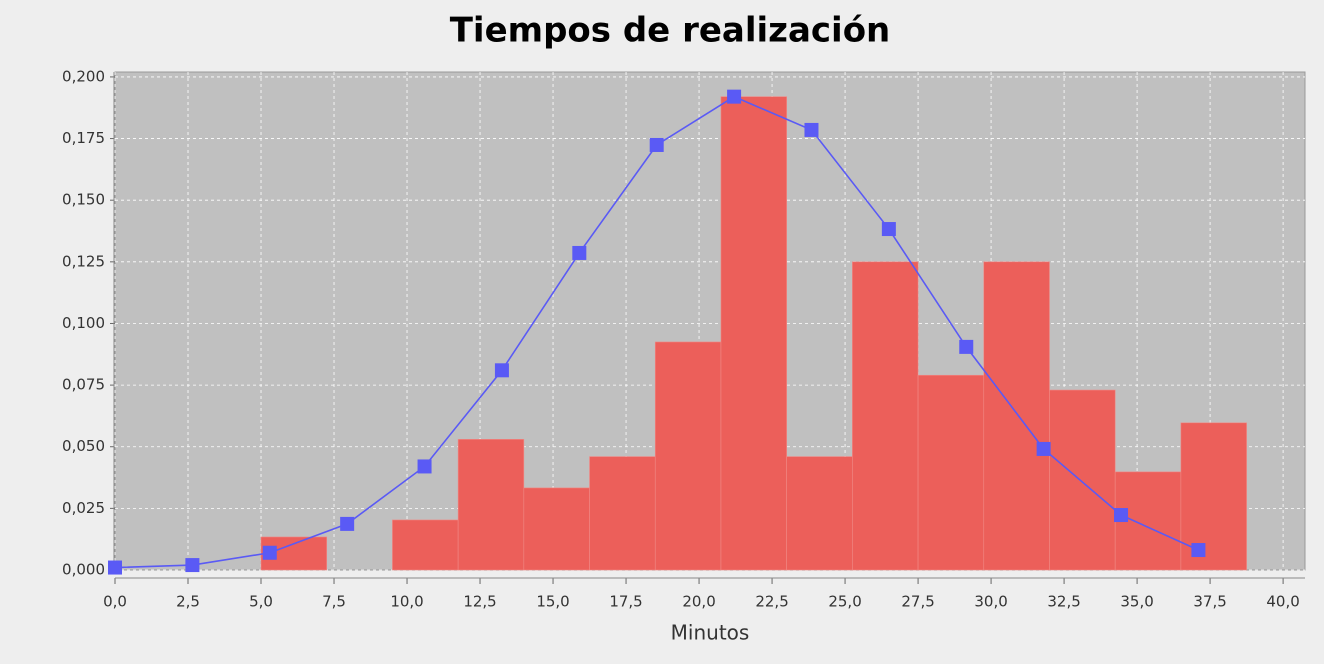 This screenshot has width=1324, height=664. Describe the element at coordinates (710, 633) in the screenshot. I see `x-axis-label: Minutos` at that location.